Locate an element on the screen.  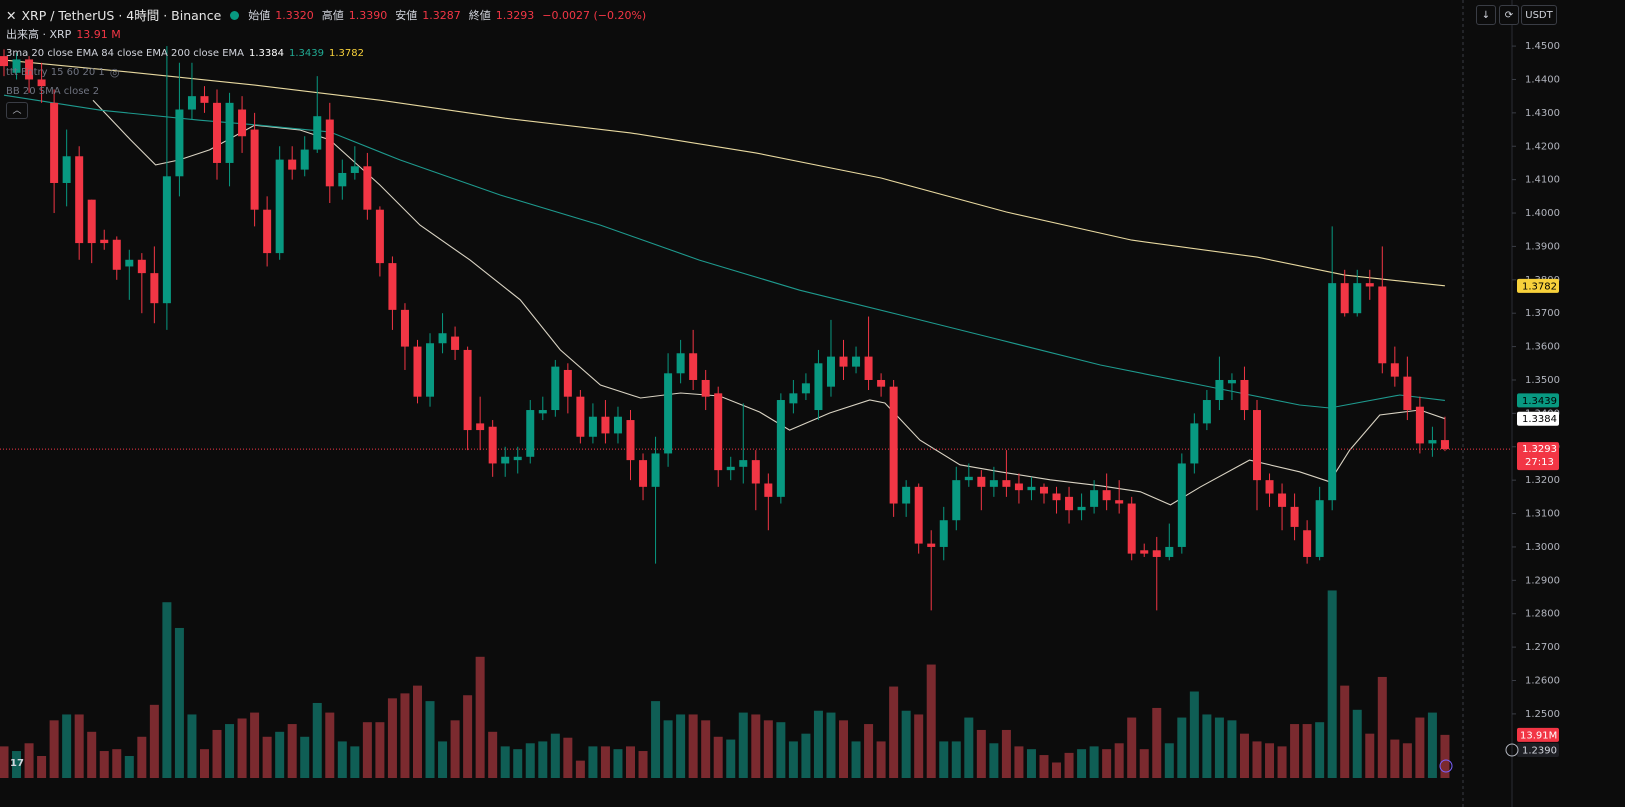
alert-icon is located at coordinates (1446, 766).